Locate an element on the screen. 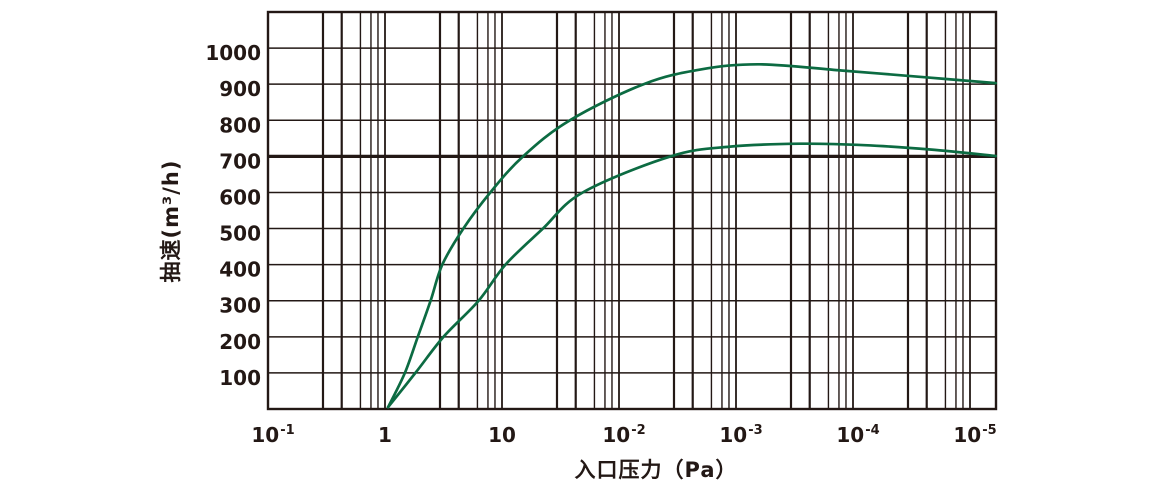 This screenshot has height=500, width=1160. y-tick-label: 900 is located at coordinates (240, 89).